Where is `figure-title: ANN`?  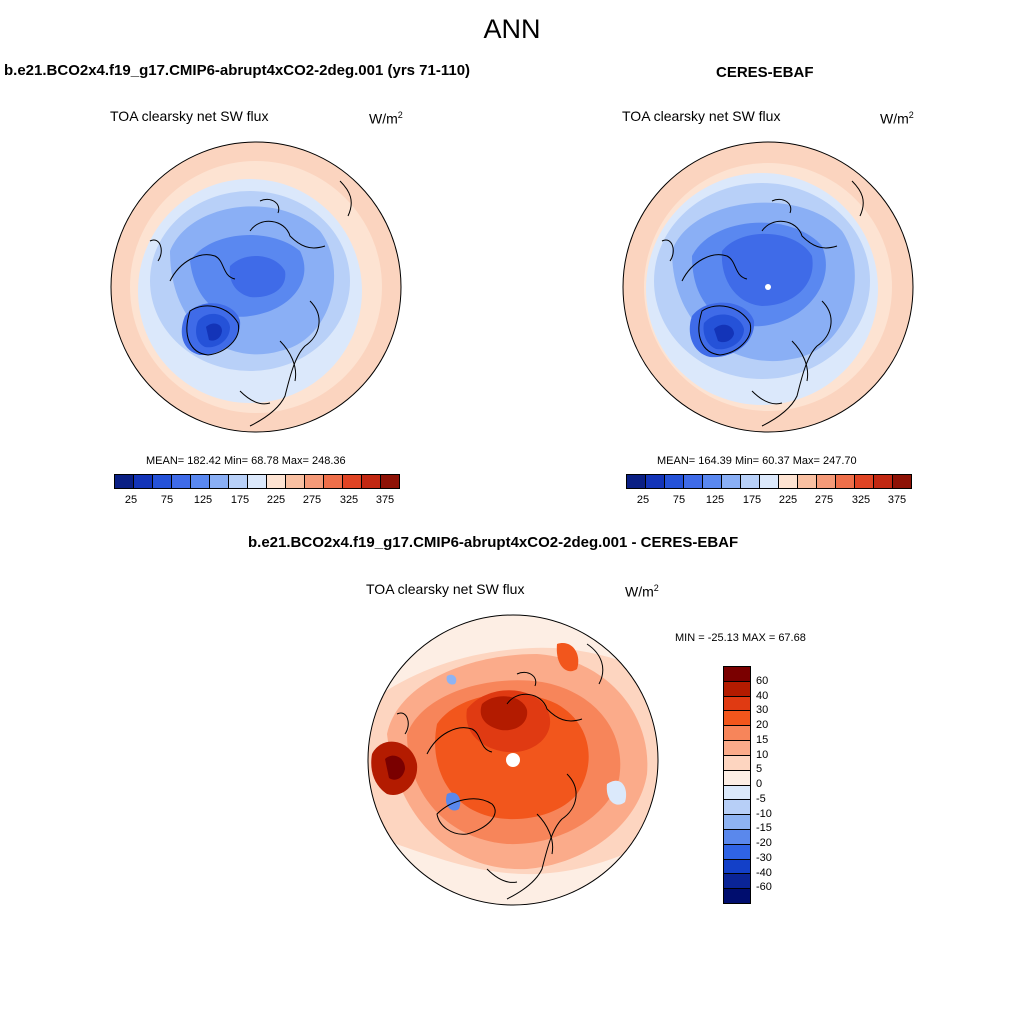
figure-title: ANN is located at coordinates (512, 29).